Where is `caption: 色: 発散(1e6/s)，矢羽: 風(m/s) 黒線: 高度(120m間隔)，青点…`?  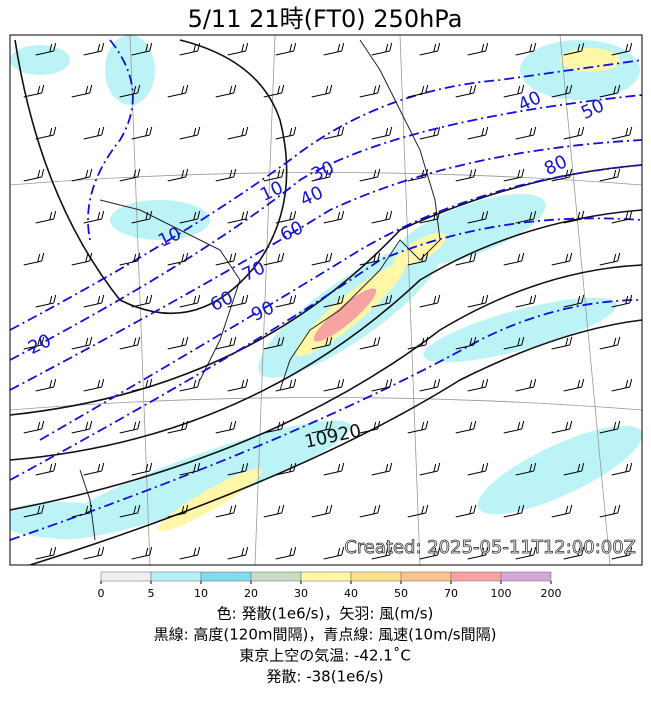 caption: 色: 発散(1e6/s)，矢羽: 風(m/s) 黒線: 高度(120m間隔)，青点… is located at coordinates (325, 645).